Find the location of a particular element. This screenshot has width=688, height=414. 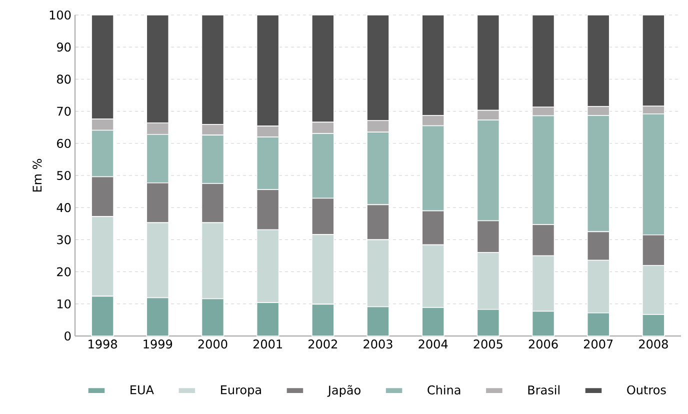

x-tick-label: 2002 is located at coordinates (322, 344).